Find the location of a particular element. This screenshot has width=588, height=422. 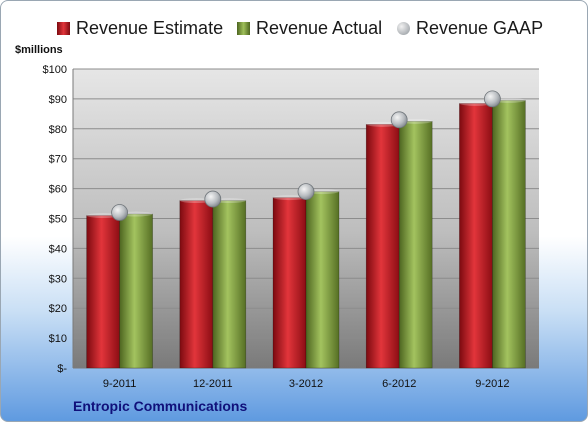

x-tick-label: 12-2011 is located at coordinates (213, 384).